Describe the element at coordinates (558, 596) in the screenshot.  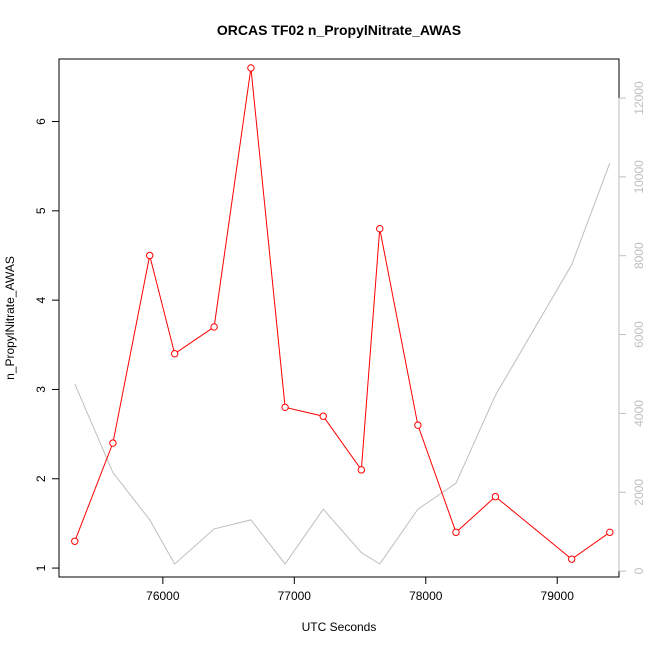
I see `x-tick-label: 79000` at that location.